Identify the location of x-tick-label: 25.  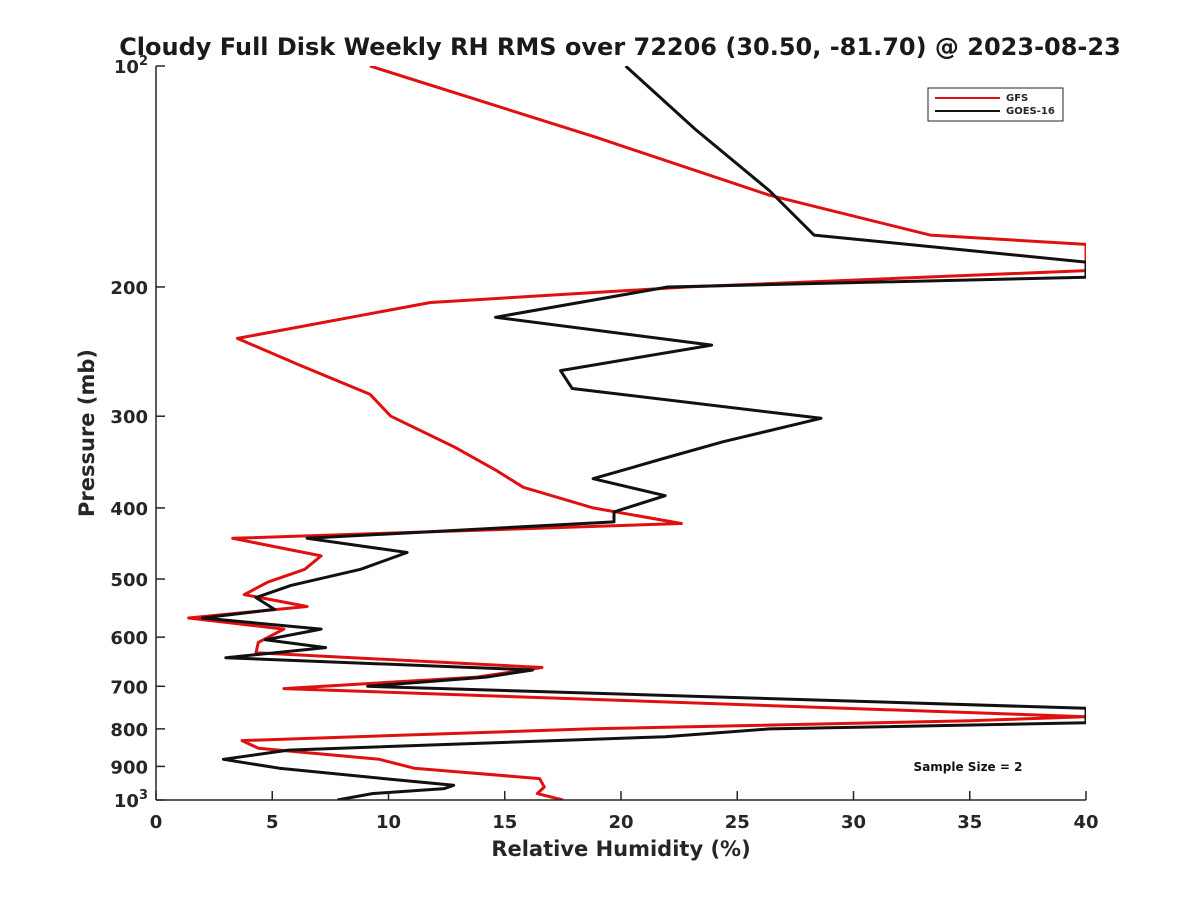
(737, 822).